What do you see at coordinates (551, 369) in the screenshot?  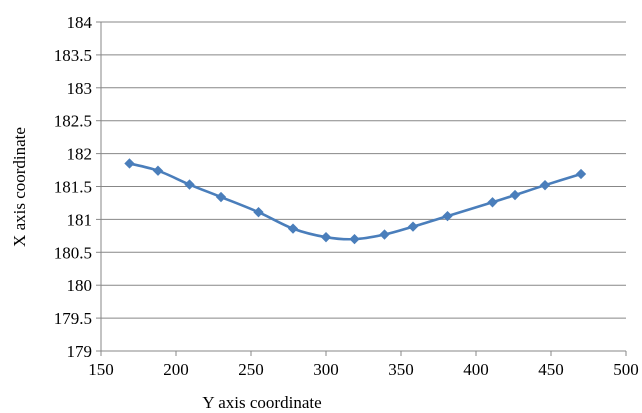 I see `x-tick-label: 450` at bounding box center [551, 369].